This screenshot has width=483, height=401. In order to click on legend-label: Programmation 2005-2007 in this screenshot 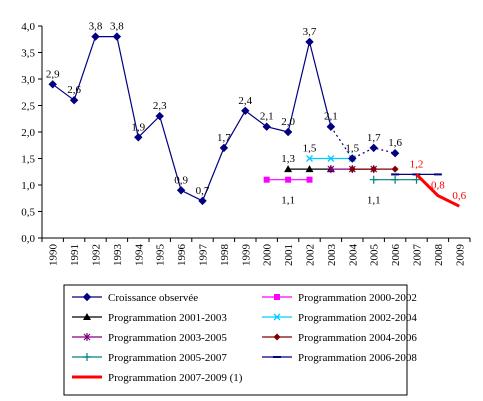, I will do `click(167, 358)`.